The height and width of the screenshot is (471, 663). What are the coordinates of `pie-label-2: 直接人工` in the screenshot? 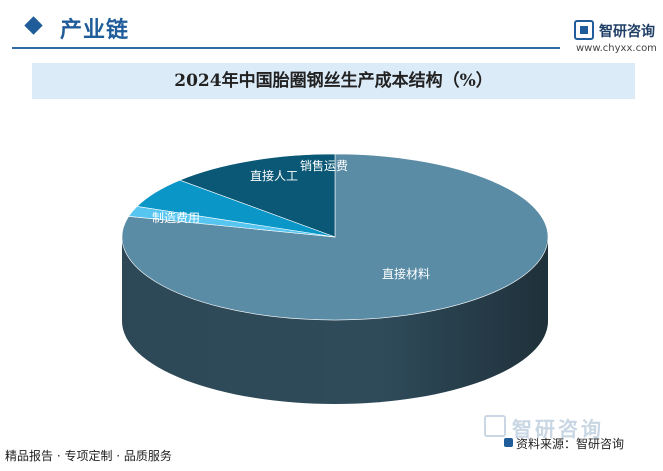 It's located at (274, 175).